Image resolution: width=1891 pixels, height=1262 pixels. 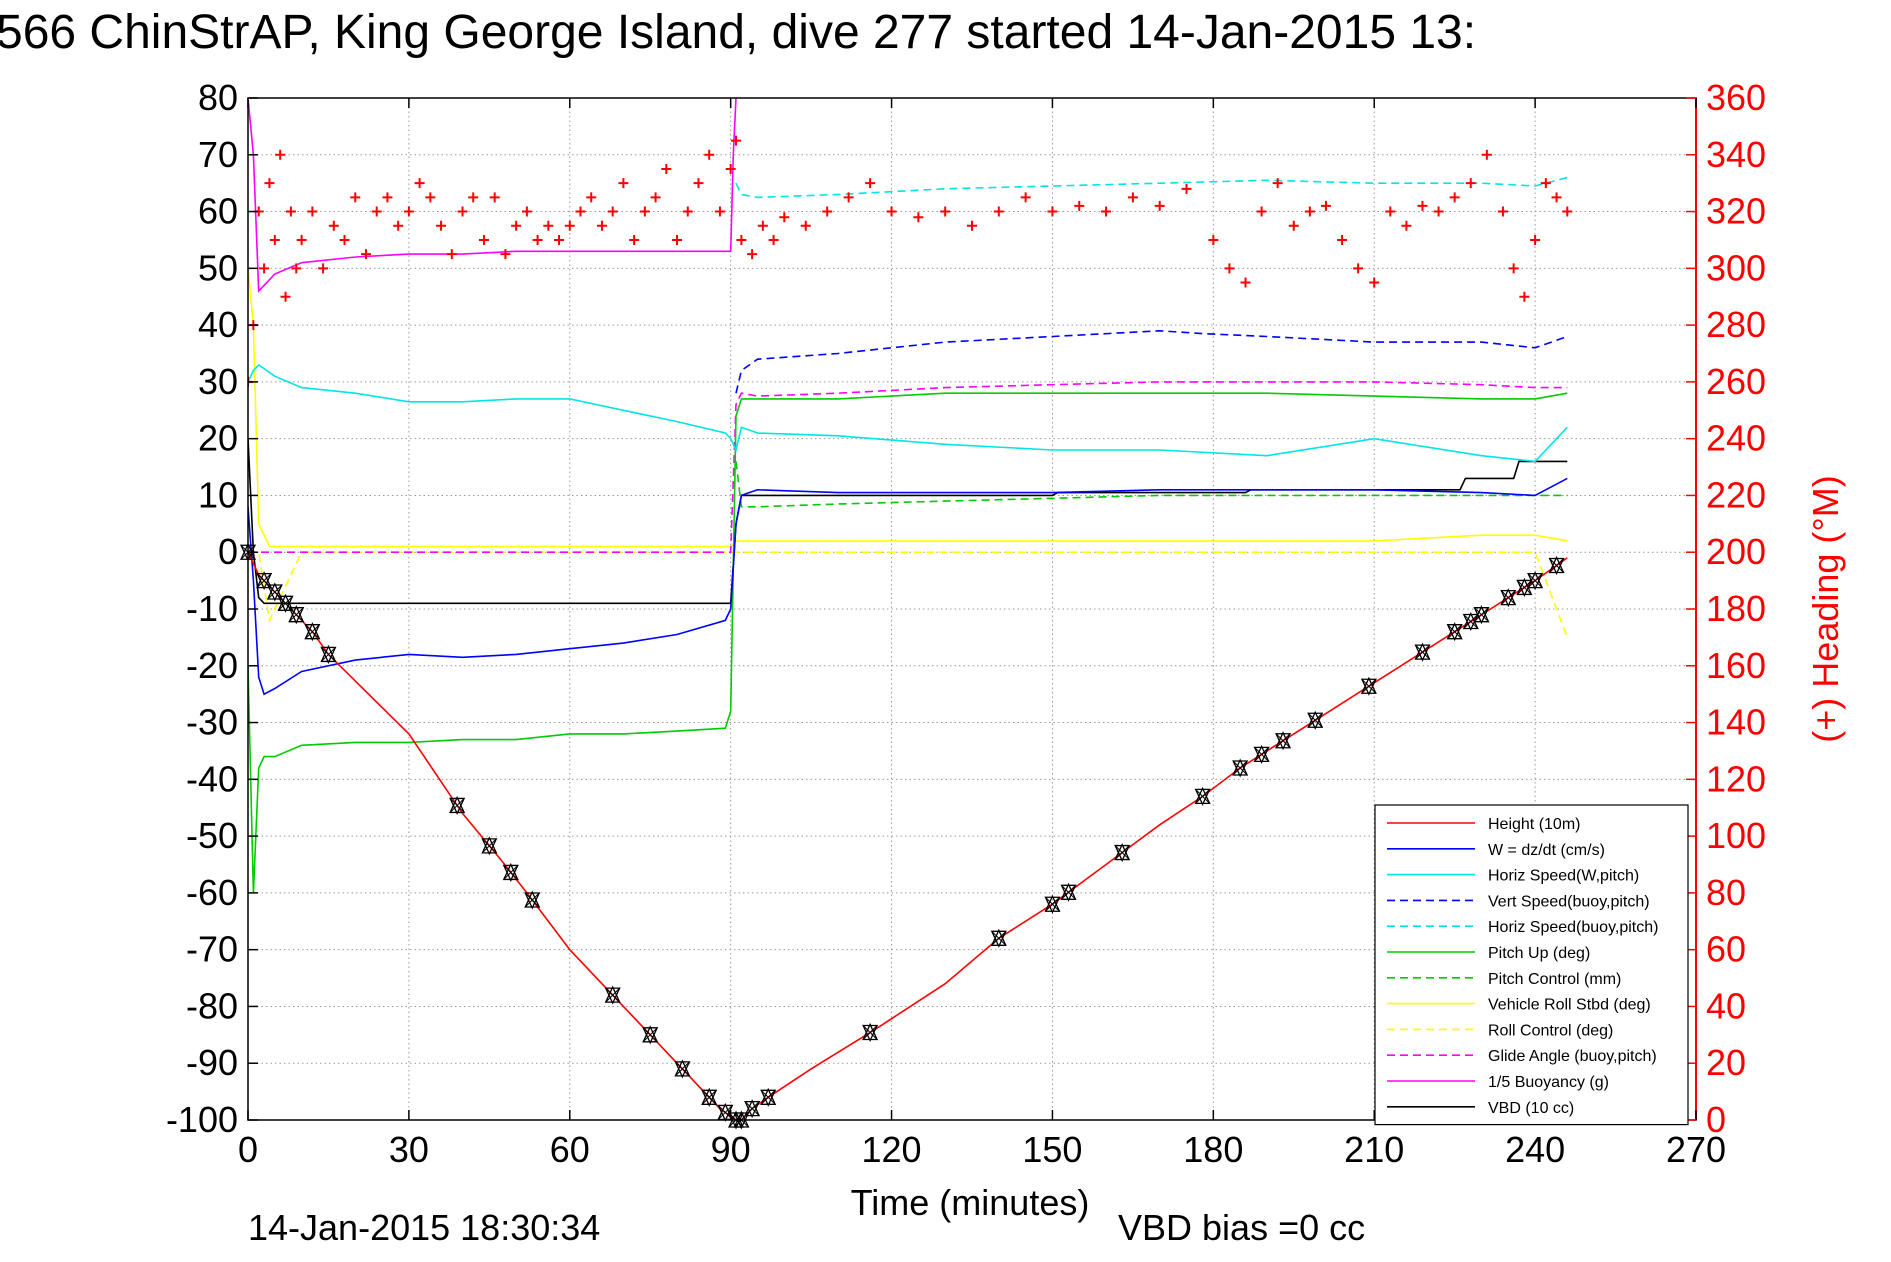 I want to click on y-tick-label: -100, so click(x=202, y=1119).